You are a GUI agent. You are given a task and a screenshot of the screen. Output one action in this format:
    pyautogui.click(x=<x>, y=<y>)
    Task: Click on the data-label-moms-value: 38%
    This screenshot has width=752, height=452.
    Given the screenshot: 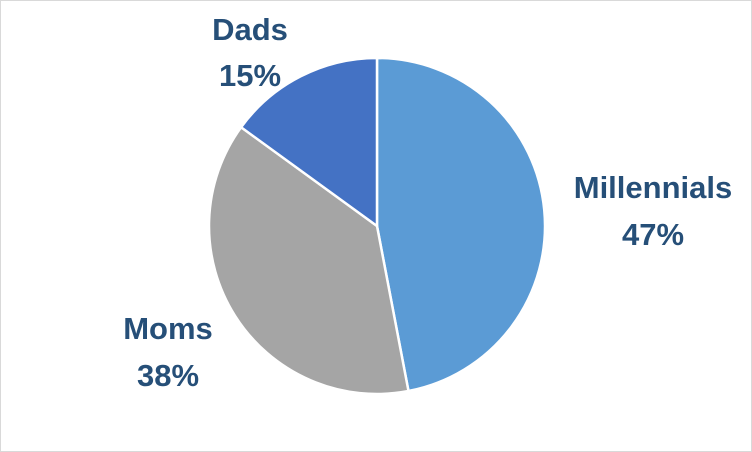 What is the action you would take?
    pyautogui.click(x=168, y=375)
    